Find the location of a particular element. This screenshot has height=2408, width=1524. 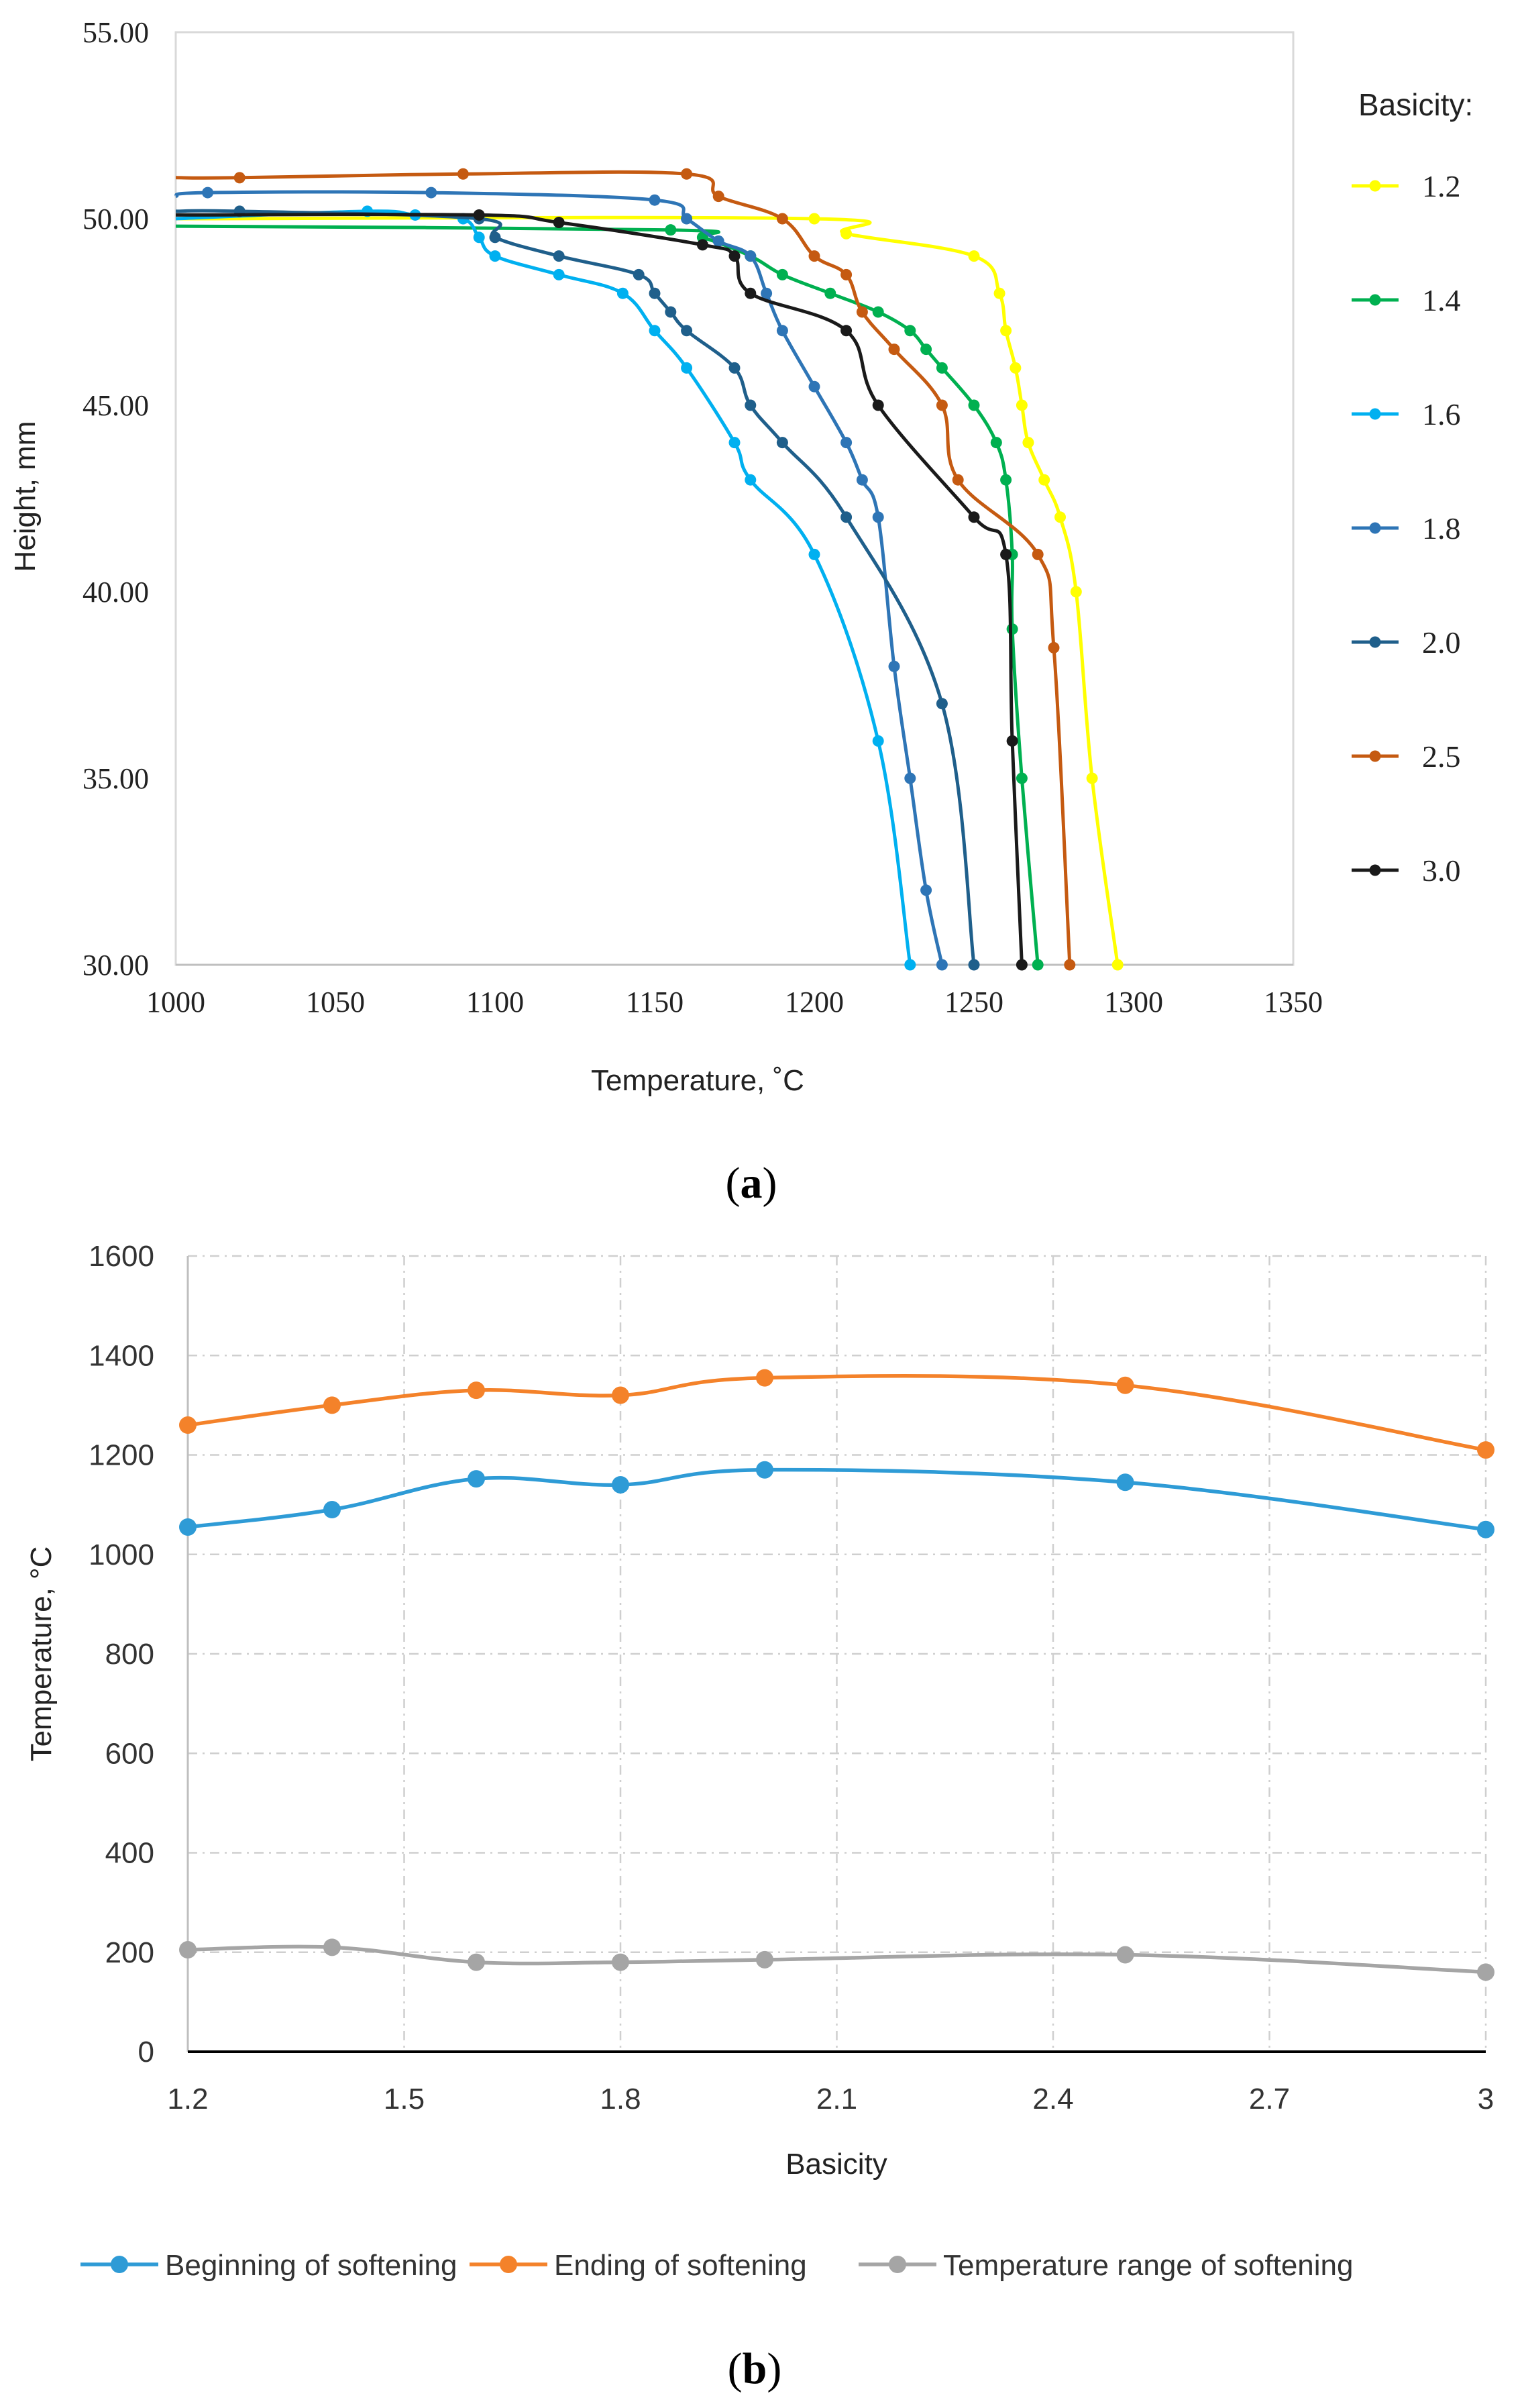

y-tick-label-b: 1600 is located at coordinates (122, 1256).